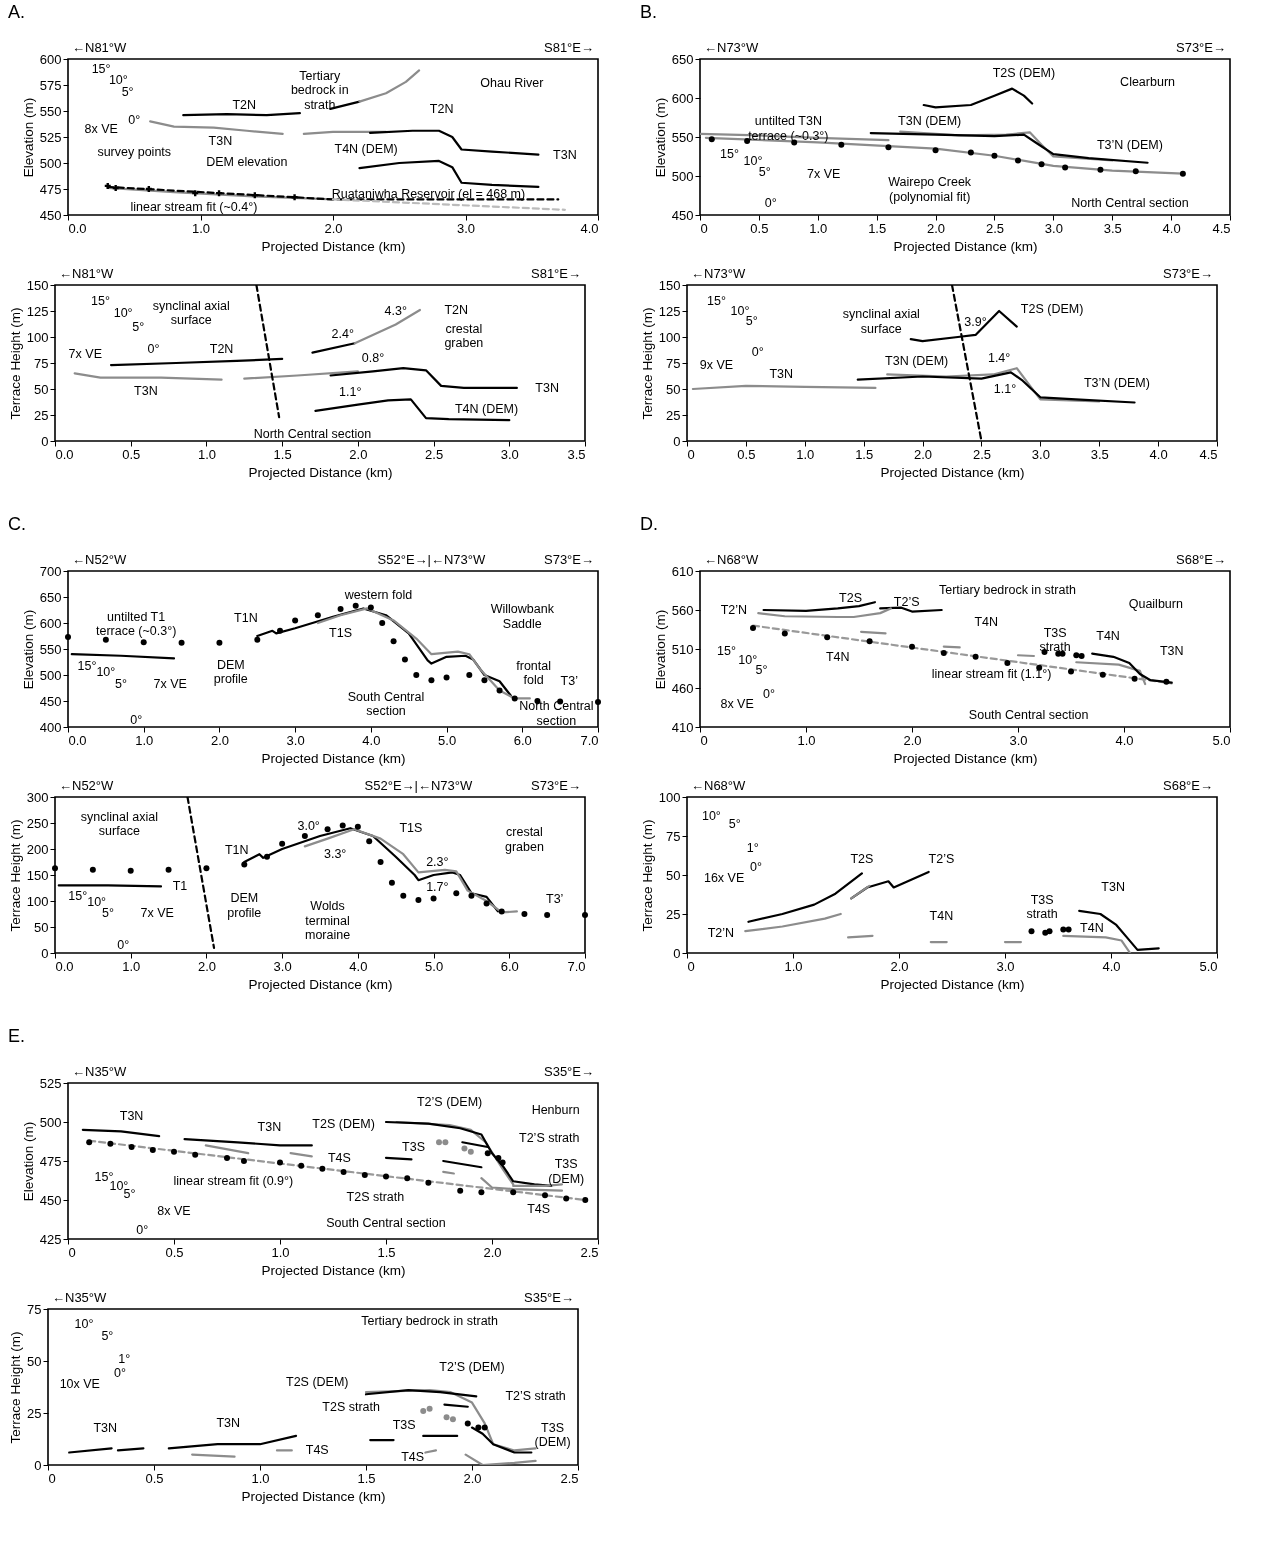 This screenshot has height=1553, width=1263. I want to click on annotation: 3.9°, so click(975, 322).